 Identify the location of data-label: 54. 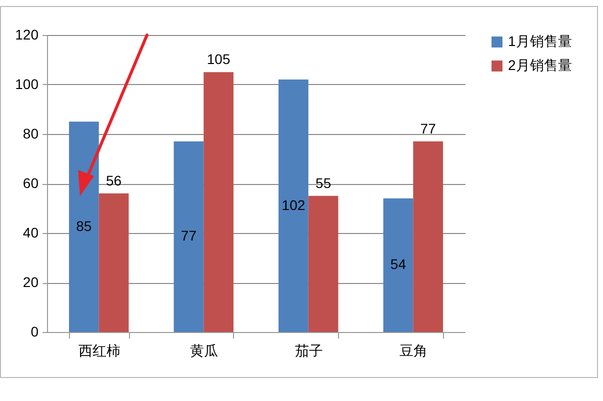
(398, 264).